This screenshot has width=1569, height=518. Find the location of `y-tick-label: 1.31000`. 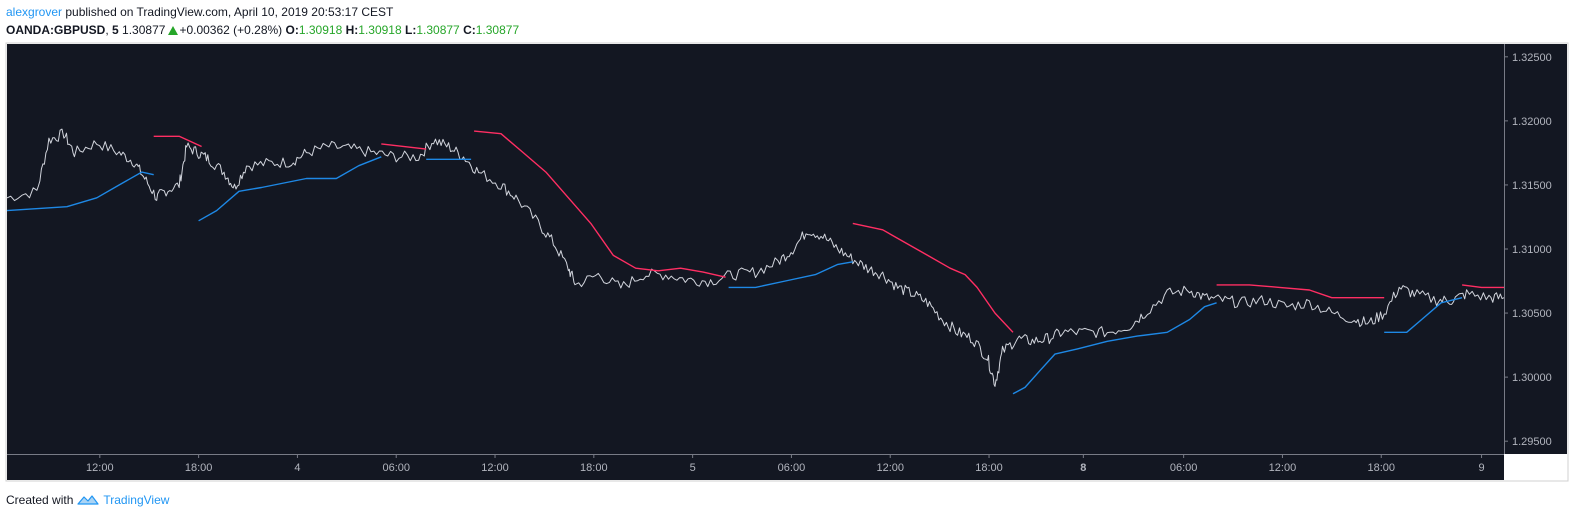

y-tick-label: 1.31000 is located at coordinates (1532, 250).